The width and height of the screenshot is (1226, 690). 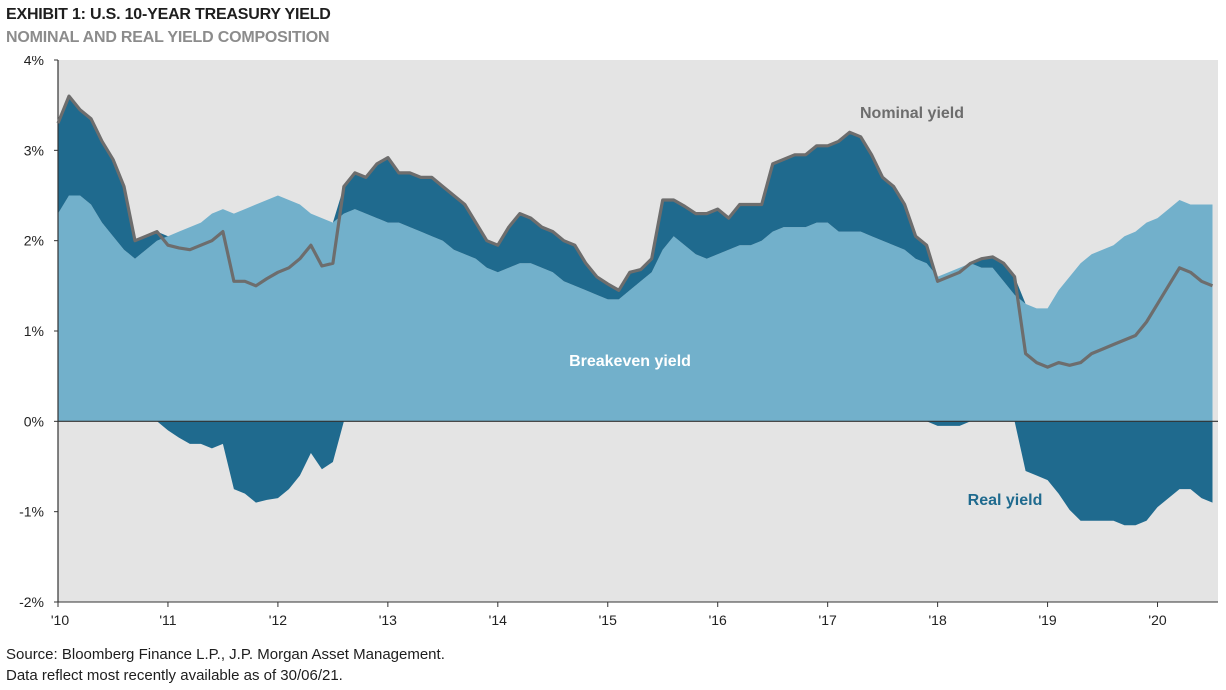 I want to click on y-tick-label: -1%, so click(x=31, y=512).